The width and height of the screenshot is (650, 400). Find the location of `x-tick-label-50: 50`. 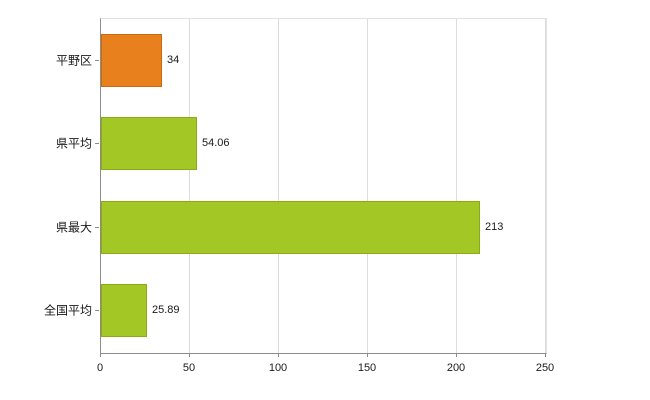

x-tick-label-50: 50 is located at coordinates (189, 368).